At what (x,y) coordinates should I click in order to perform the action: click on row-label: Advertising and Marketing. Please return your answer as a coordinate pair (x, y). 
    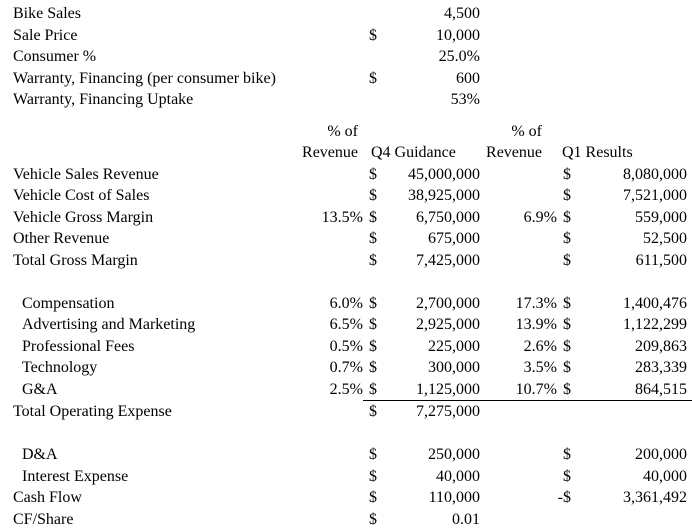
    Looking at the image, I should click on (109, 324).